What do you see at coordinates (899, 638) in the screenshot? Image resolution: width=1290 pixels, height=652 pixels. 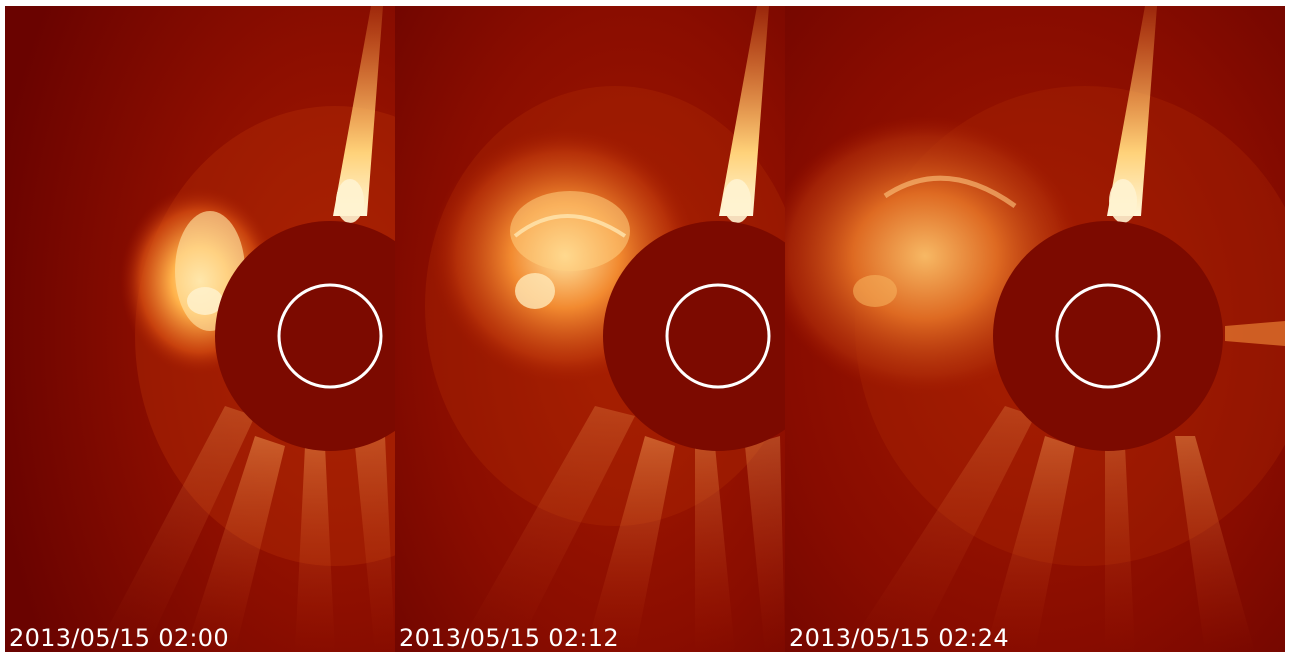 I see `timestamp-label: 2013/05/15 02:24` at bounding box center [899, 638].